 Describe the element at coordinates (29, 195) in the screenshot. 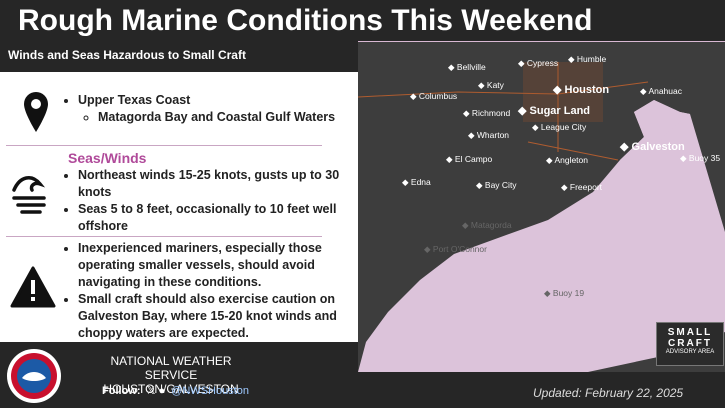

I see `wind-wave-icon` at that location.